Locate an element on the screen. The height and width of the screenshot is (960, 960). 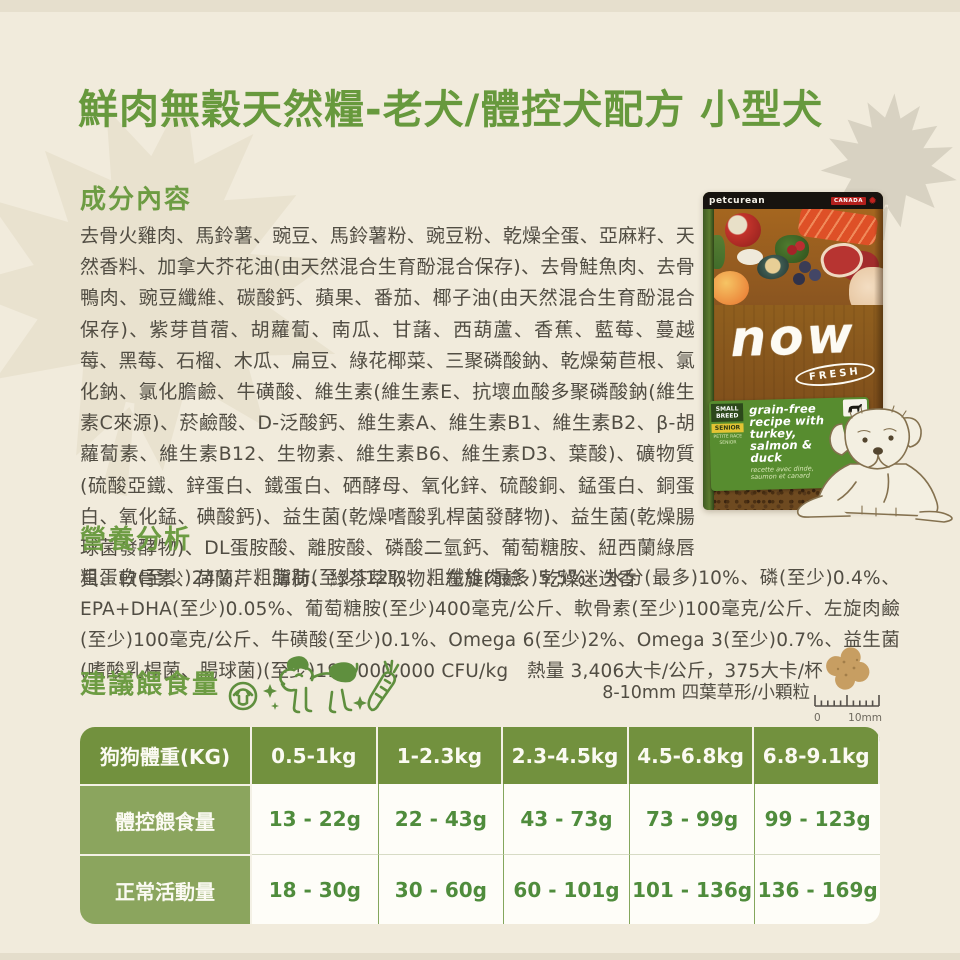
brand-logo: petcurean is located at coordinates (737, 200).